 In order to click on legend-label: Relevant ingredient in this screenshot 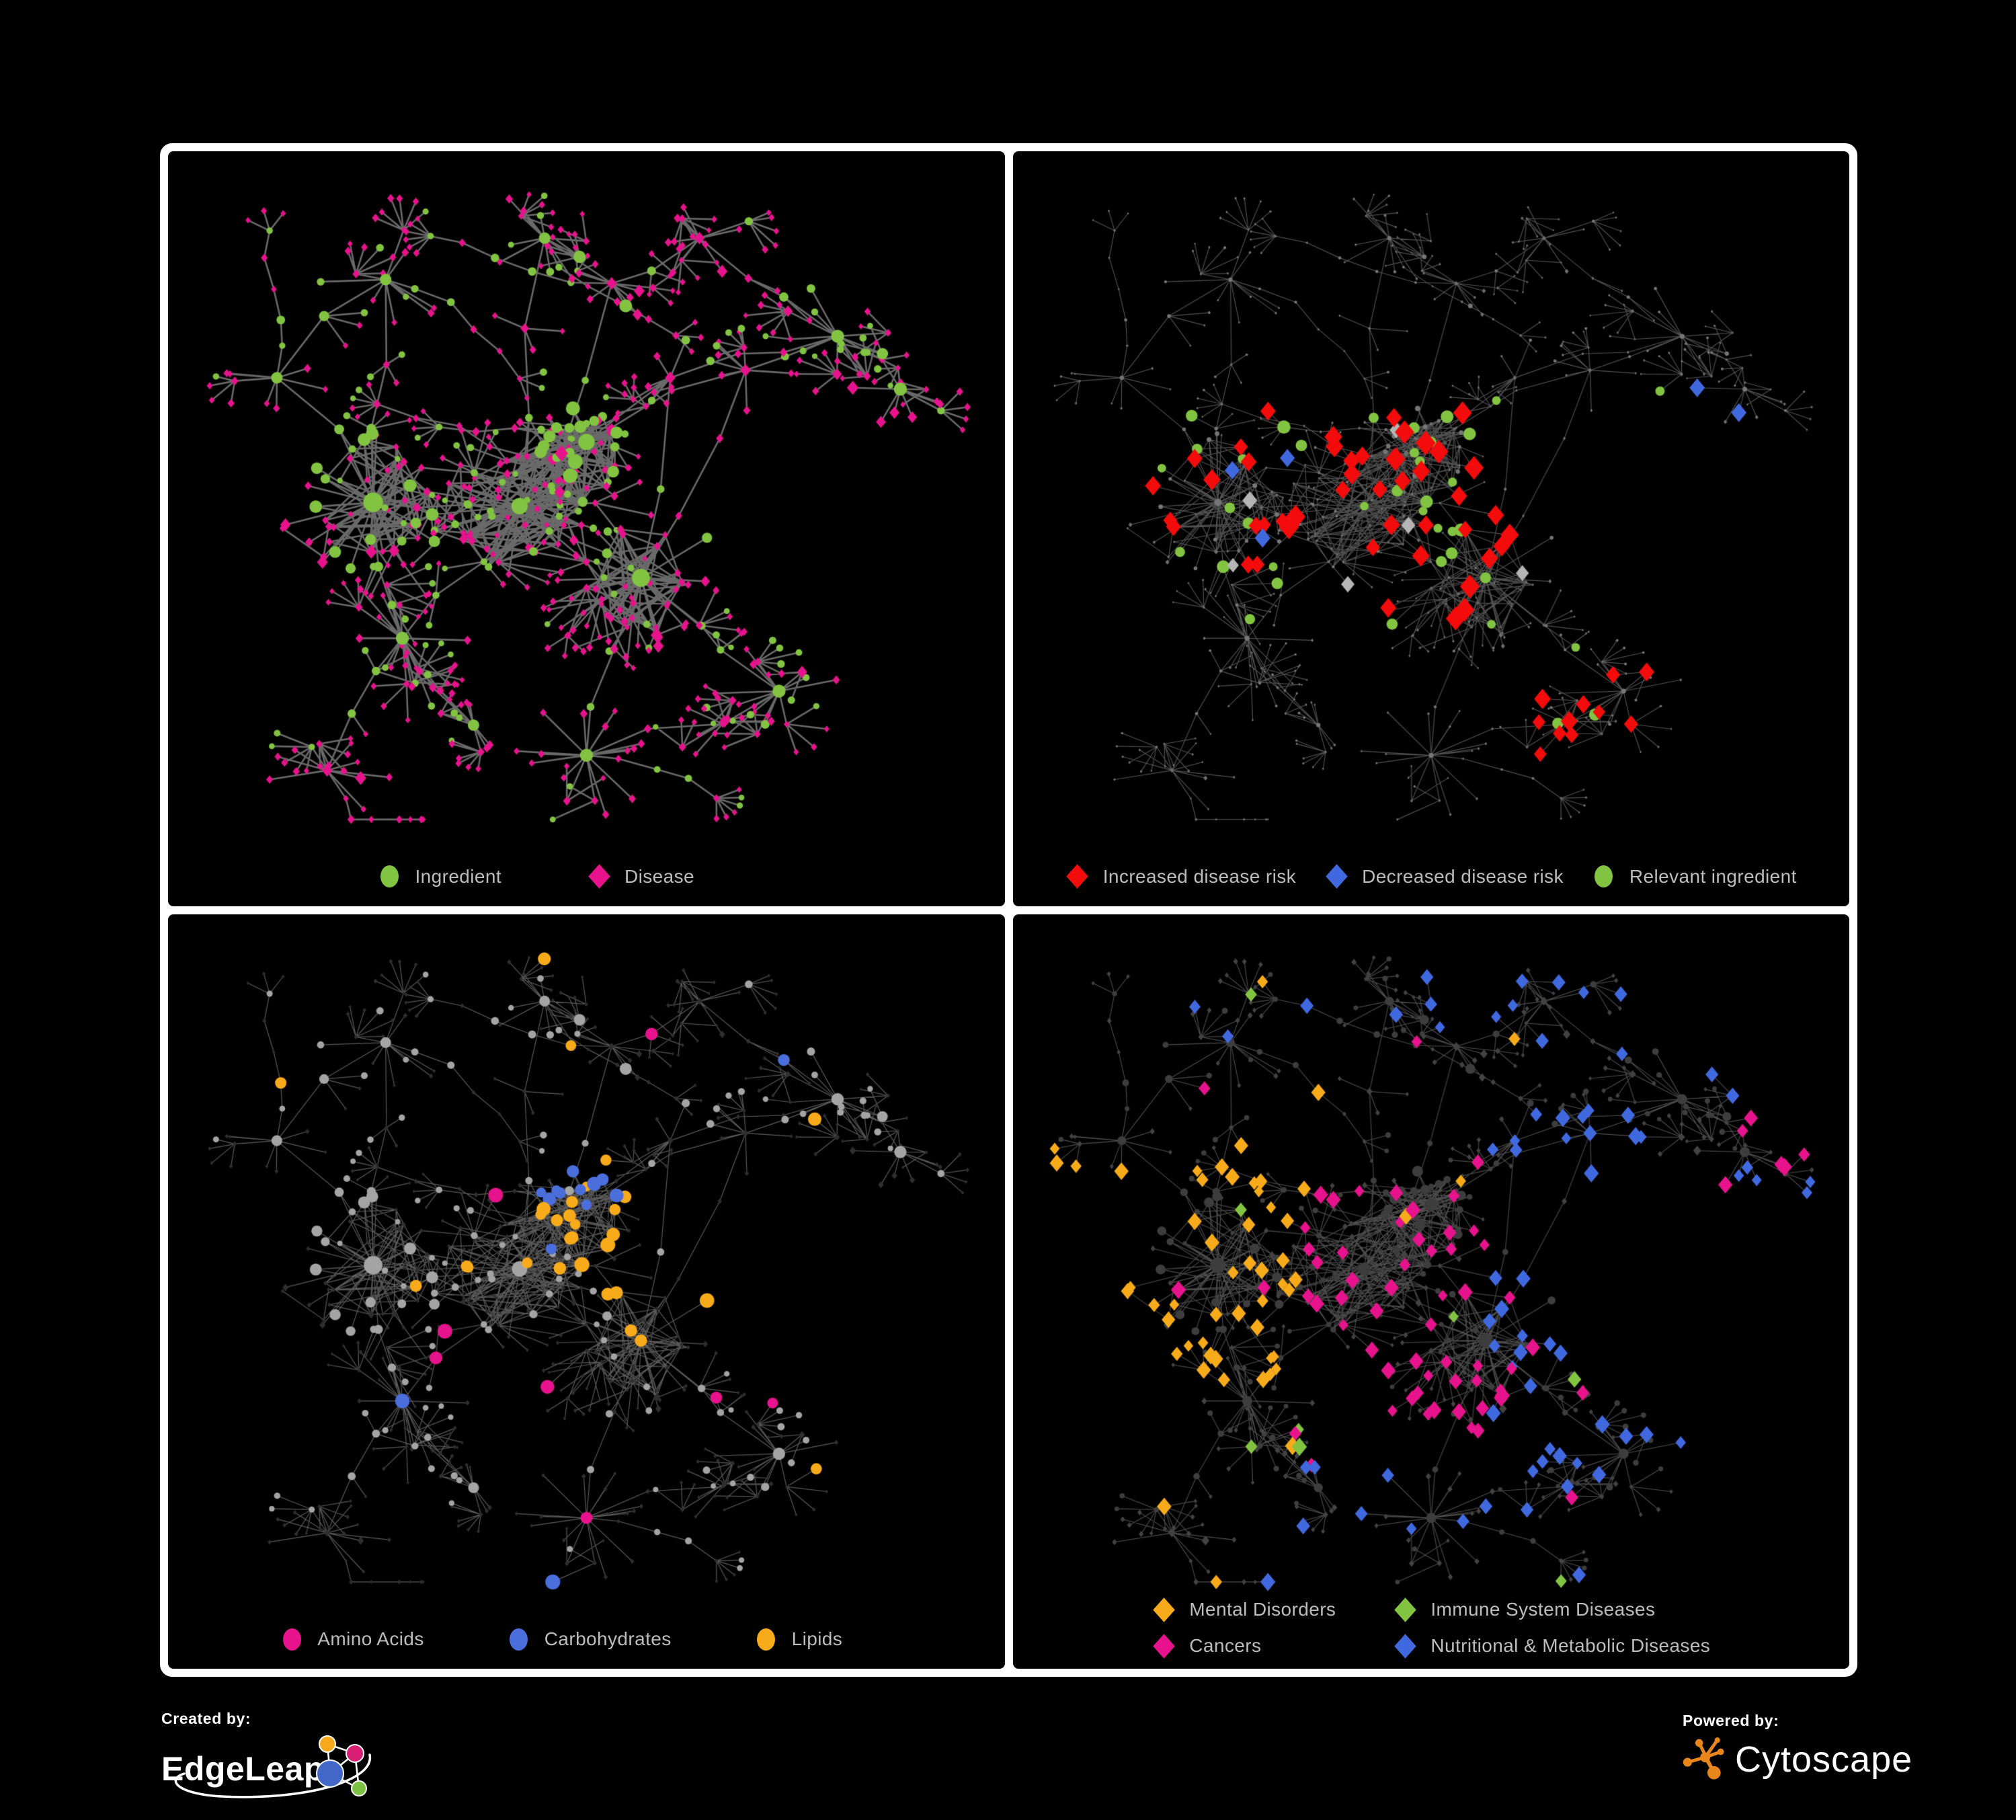, I will do `click(1713, 876)`.